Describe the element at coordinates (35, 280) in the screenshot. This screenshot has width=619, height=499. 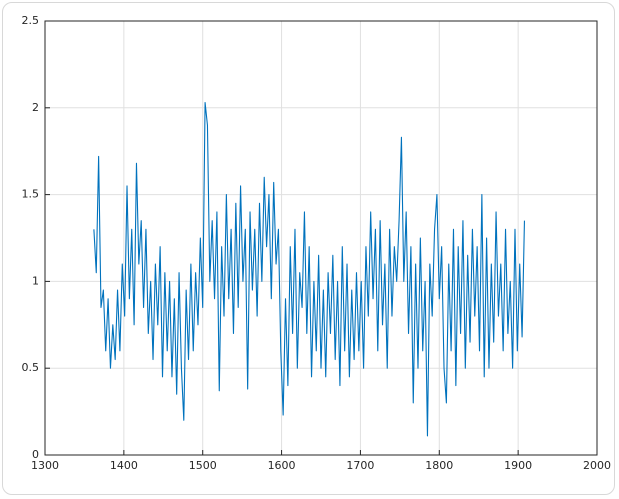
I see `y-tick-label: 1` at that location.